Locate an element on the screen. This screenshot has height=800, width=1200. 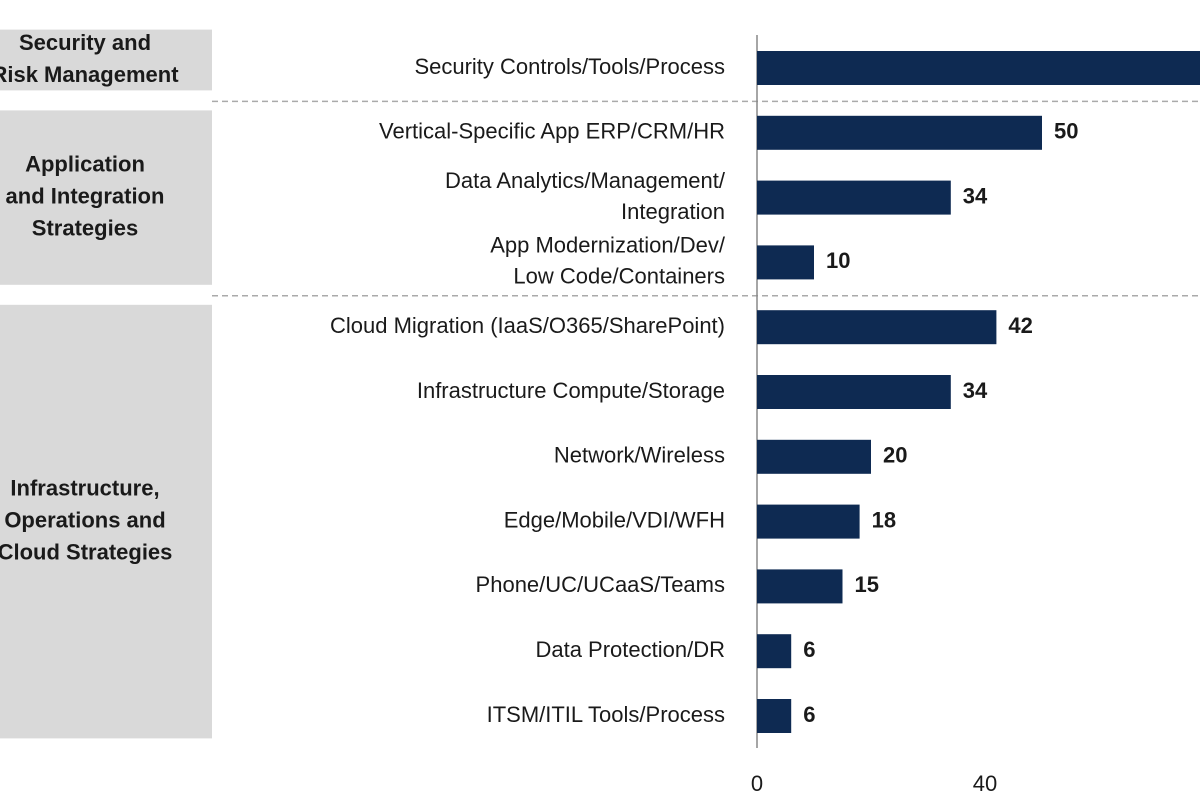
category-label: Infrastructure Compute/Storage is located at coordinates (571, 390).